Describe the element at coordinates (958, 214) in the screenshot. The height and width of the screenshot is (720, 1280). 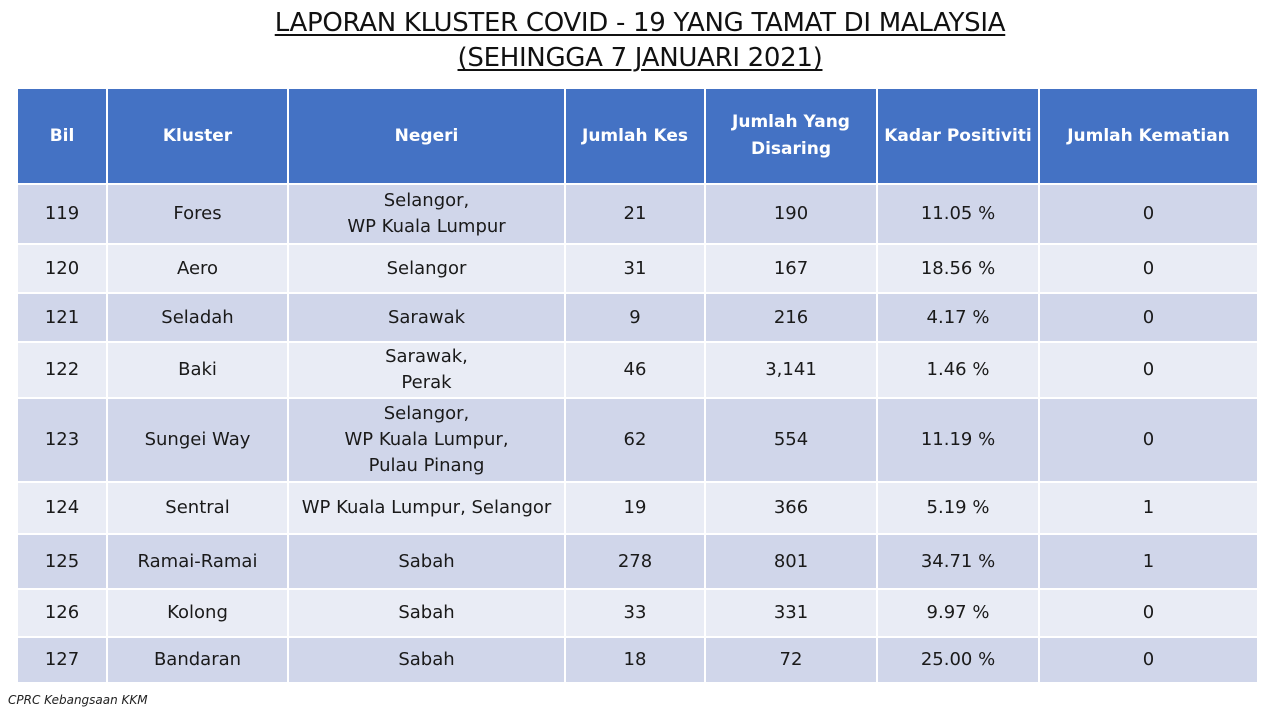
I see `cell-kadar-positiviti: 11.05 %` at that location.